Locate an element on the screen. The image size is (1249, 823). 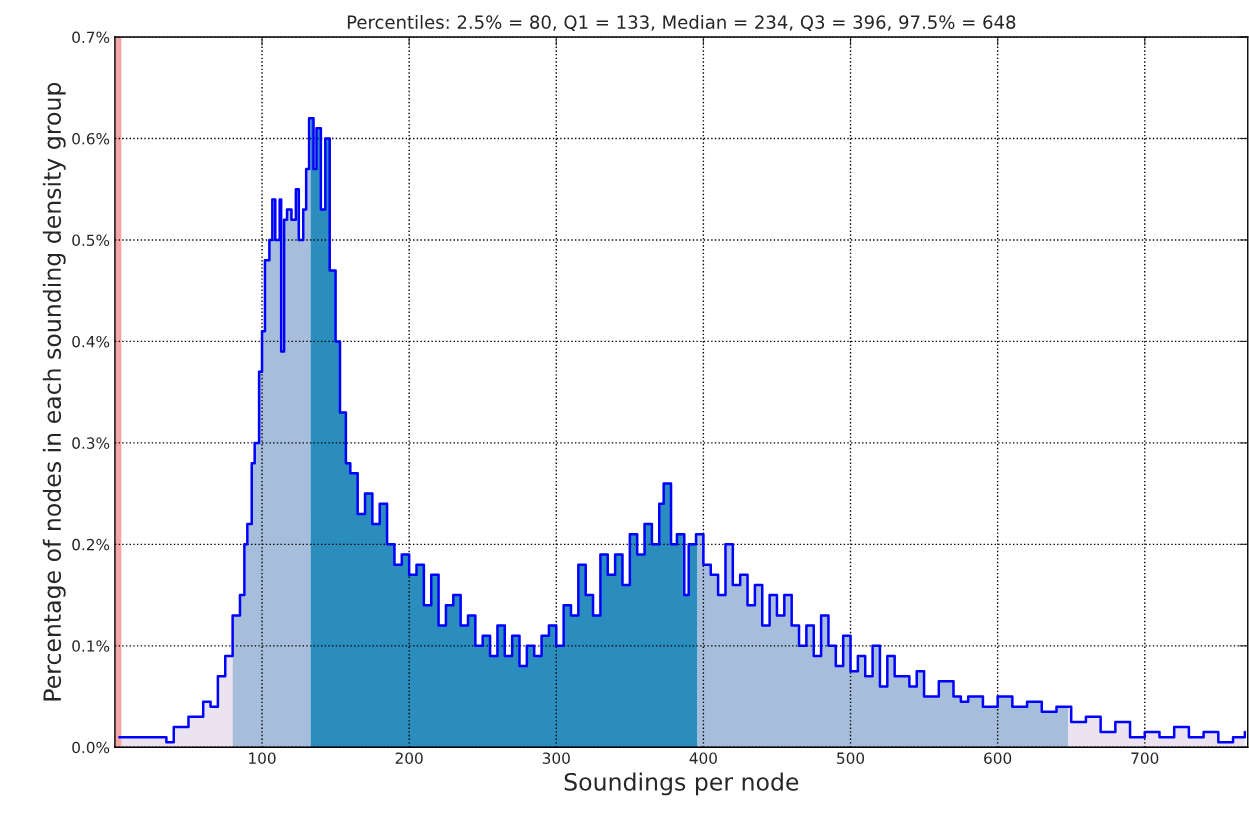
y-tick-label: 0.7% is located at coordinates (91, 37).